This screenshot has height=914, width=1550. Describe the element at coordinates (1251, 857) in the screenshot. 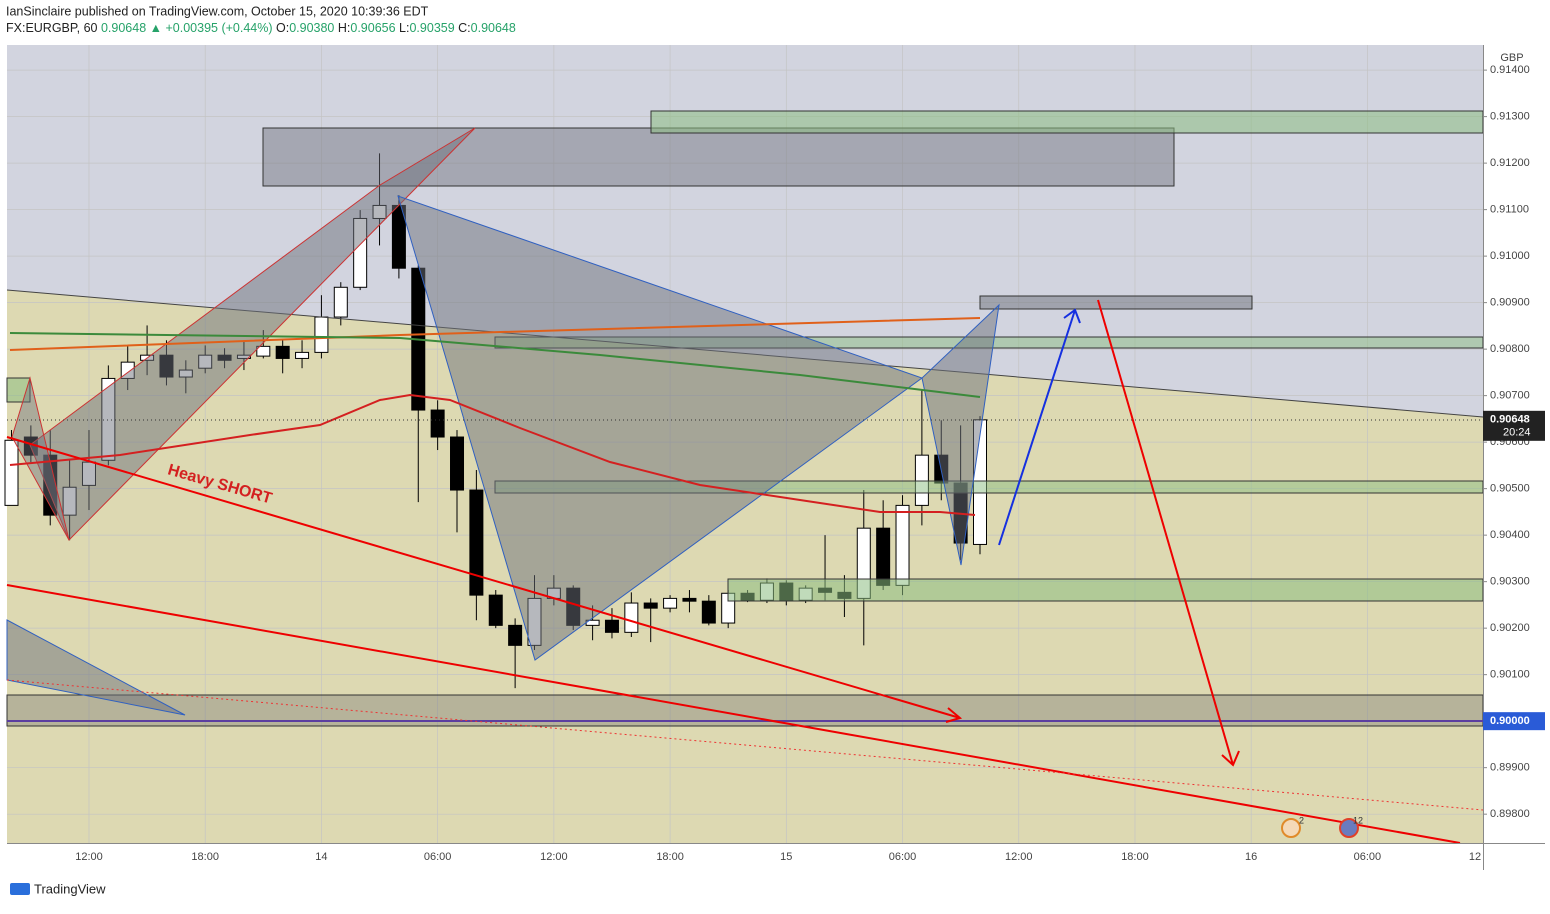

I see `x-tick-label: 16` at that location.